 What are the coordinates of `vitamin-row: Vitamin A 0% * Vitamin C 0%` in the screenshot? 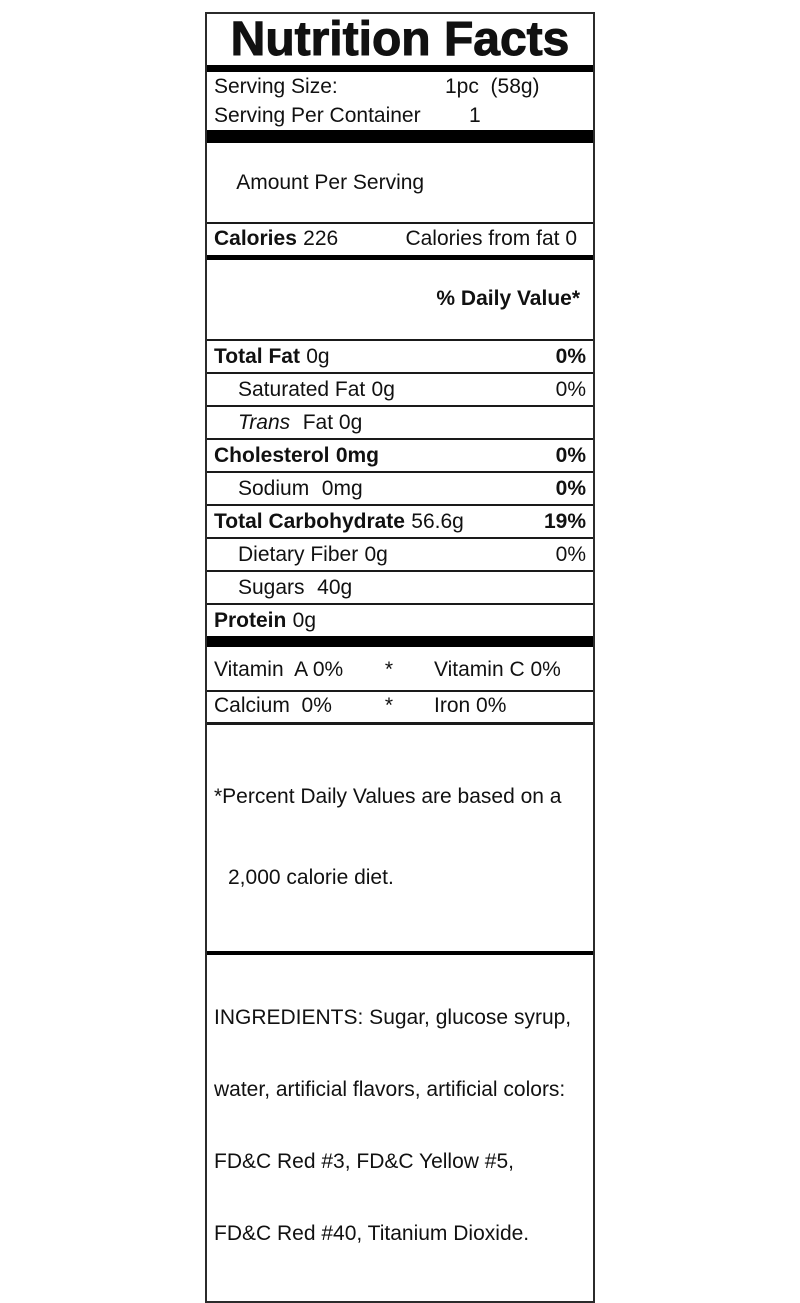 It's located at (400, 669).